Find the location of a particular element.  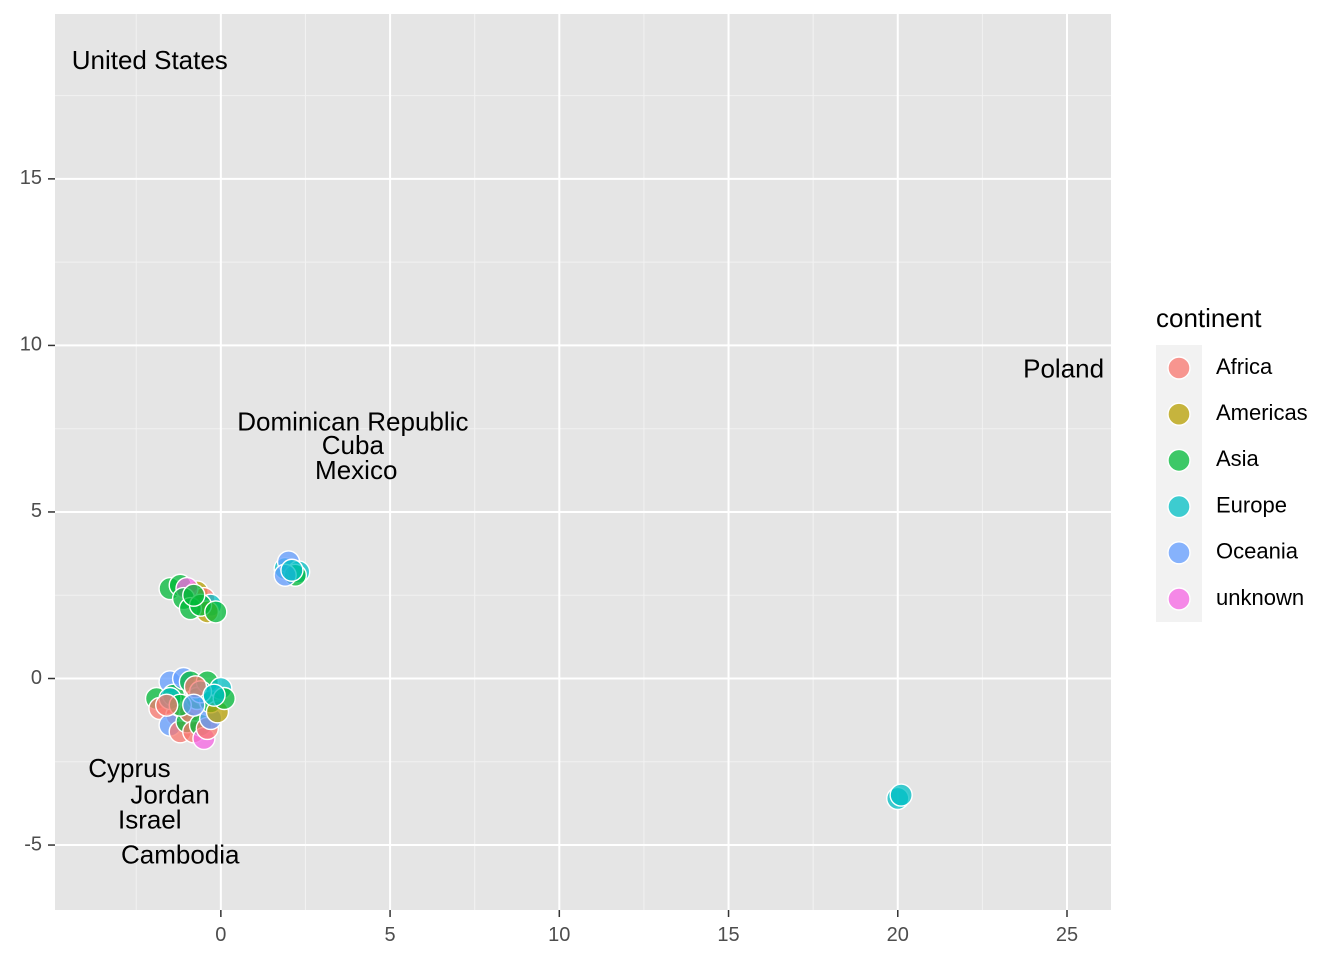

annotation-label: Cambodia is located at coordinates (180, 855).